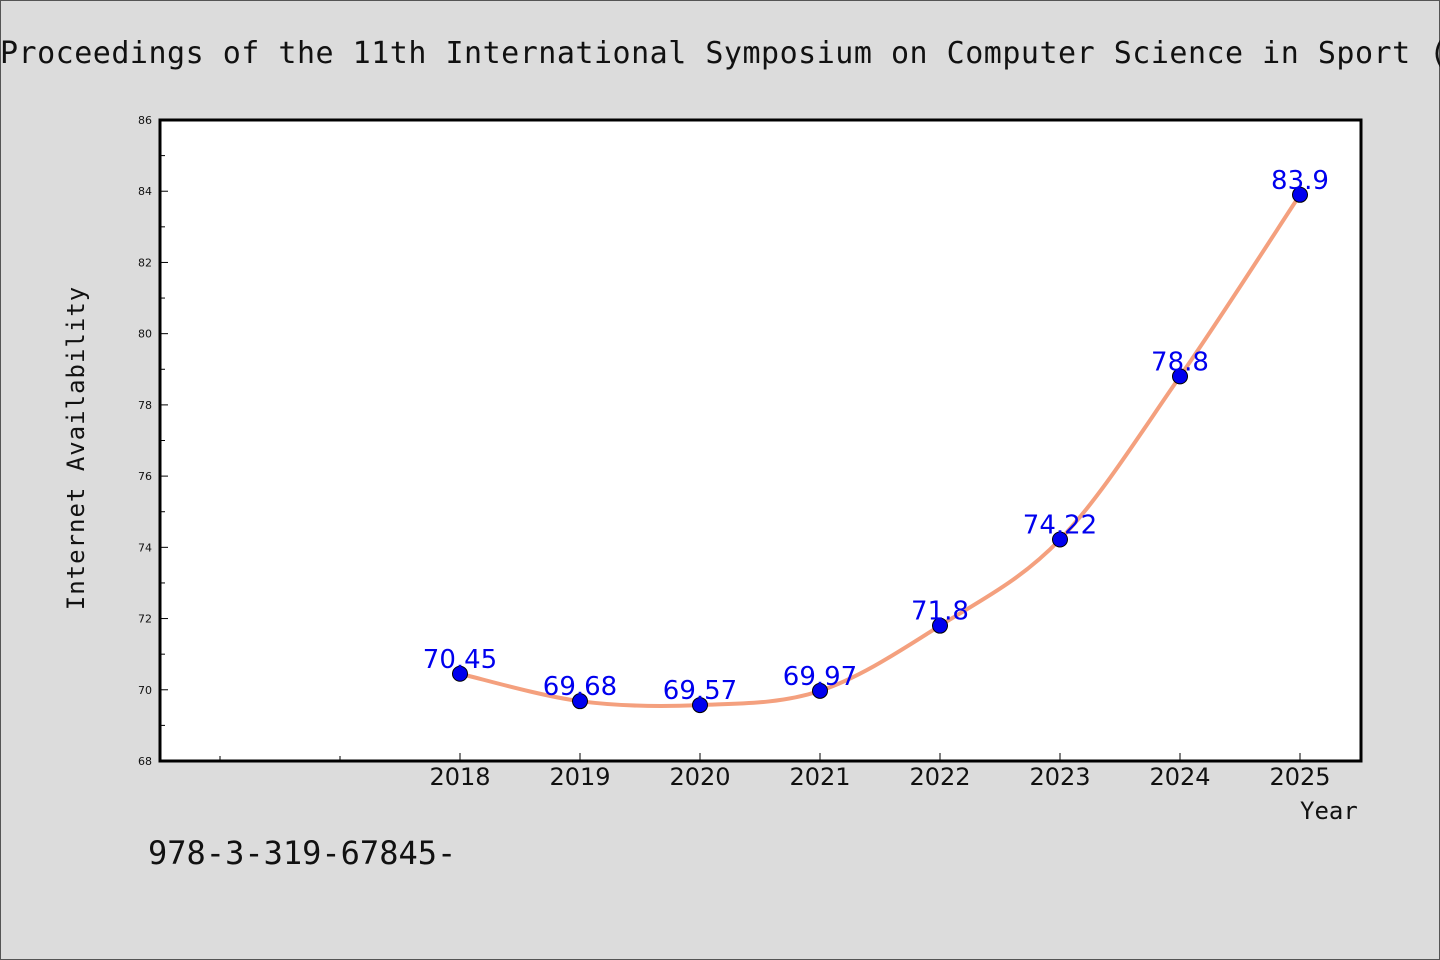  I want to click on data-label: 70.45, so click(460, 660).